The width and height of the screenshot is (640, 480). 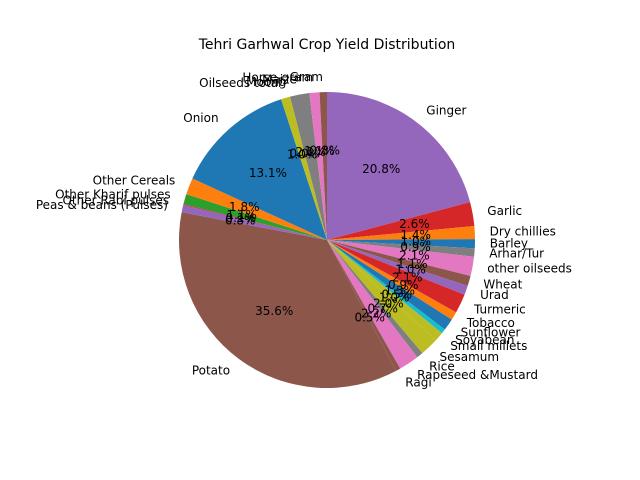 What do you see at coordinates (327, 45) in the screenshot?
I see `chart-title: Tehri Garhwal Crop Yield Distribution` at bounding box center [327, 45].